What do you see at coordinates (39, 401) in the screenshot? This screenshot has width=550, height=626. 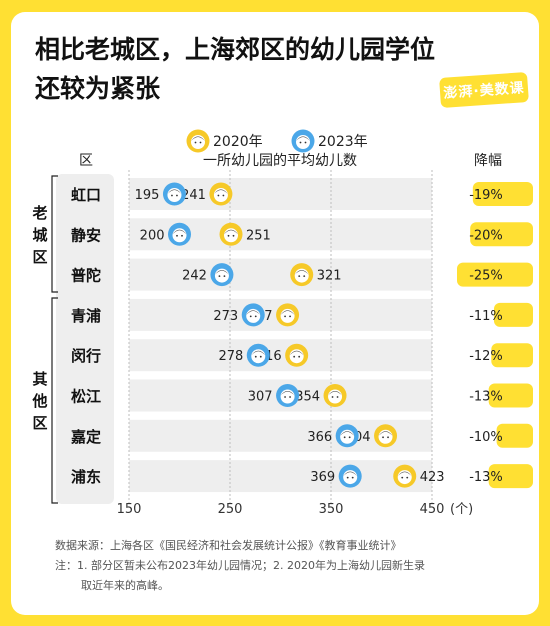 I see `group-label-char: 他` at bounding box center [39, 401].